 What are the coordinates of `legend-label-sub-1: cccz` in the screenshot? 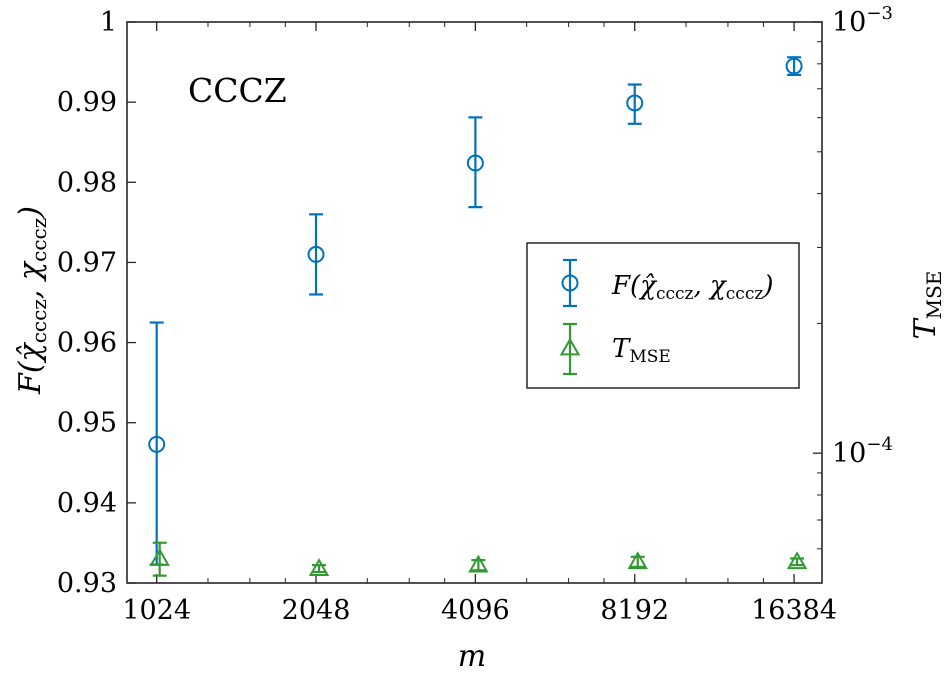 It's located at (675, 294).